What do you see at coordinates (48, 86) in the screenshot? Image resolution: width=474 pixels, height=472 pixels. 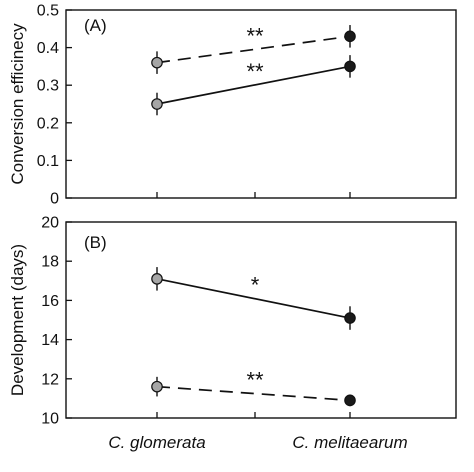 I see `panel-a-y-tick-label-3: 0.3` at bounding box center [48, 86].